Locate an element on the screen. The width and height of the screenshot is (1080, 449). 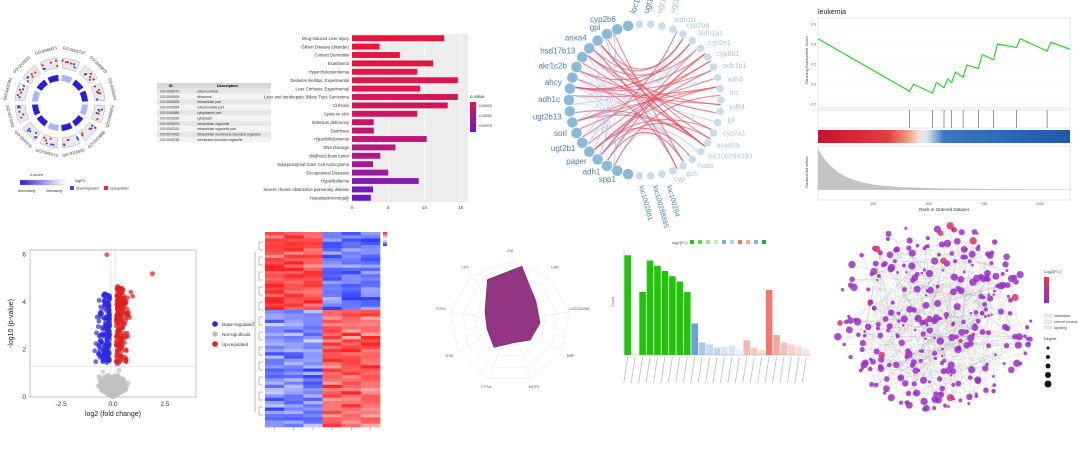
radar-axis-label: FOS1 is located at coordinates (441, 309).